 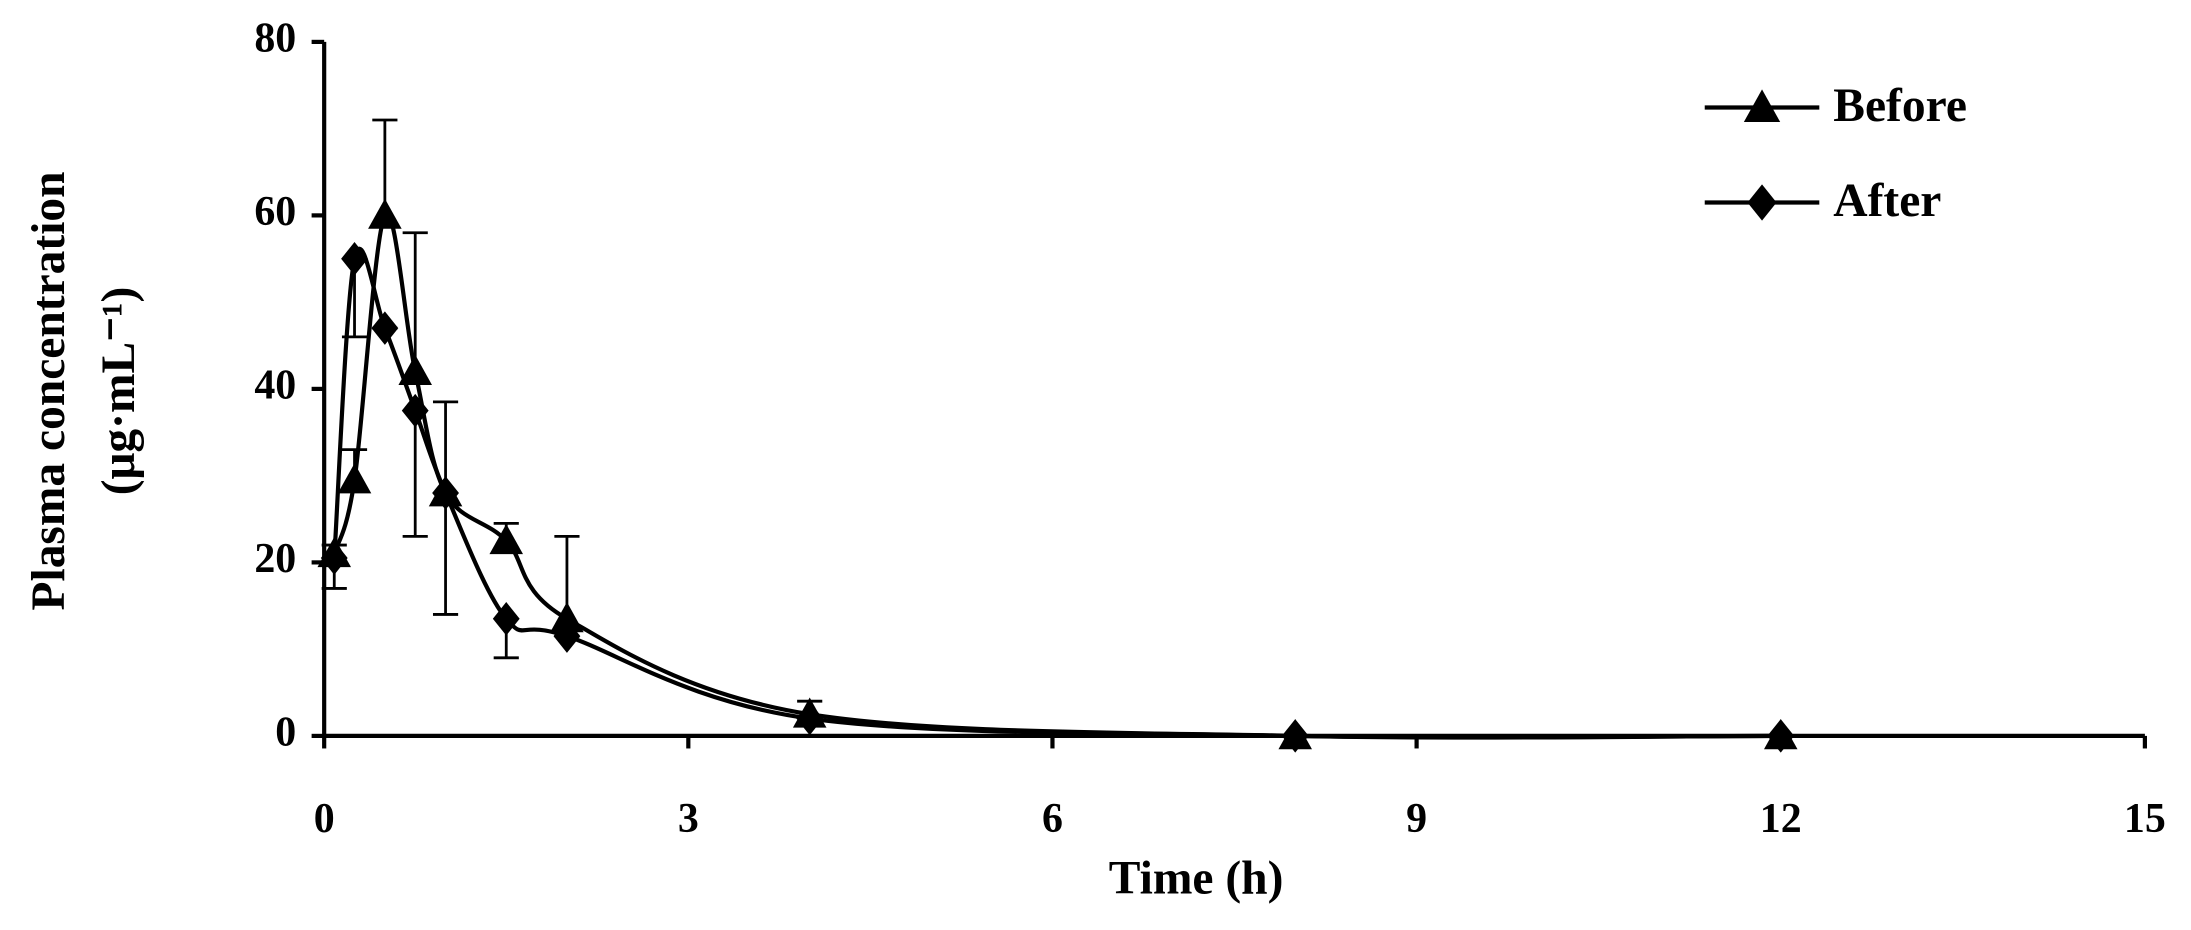 I want to click on x-tick-label: 15, so click(x=2145, y=819).